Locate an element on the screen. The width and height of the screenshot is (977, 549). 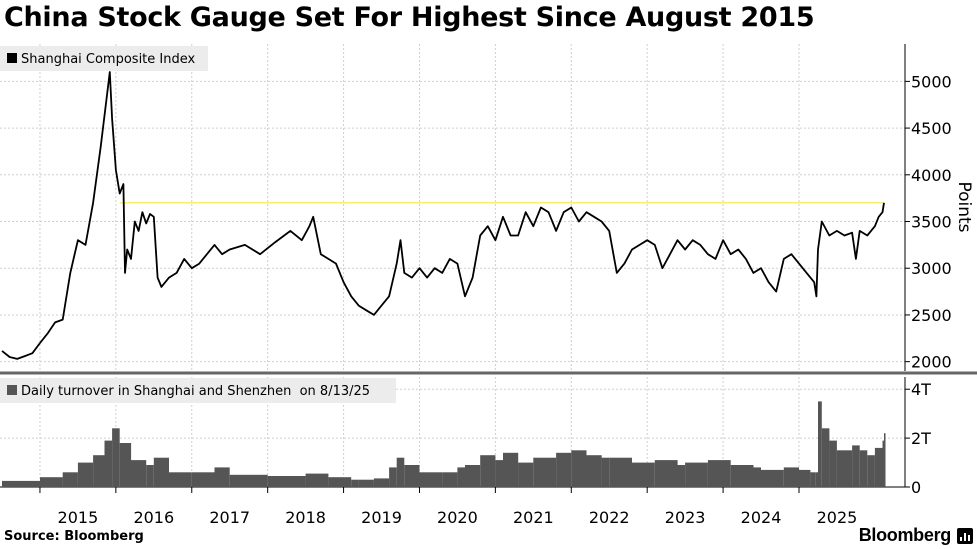
legend-upper: Shanghai Composite Index is located at coordinates (104, 58).